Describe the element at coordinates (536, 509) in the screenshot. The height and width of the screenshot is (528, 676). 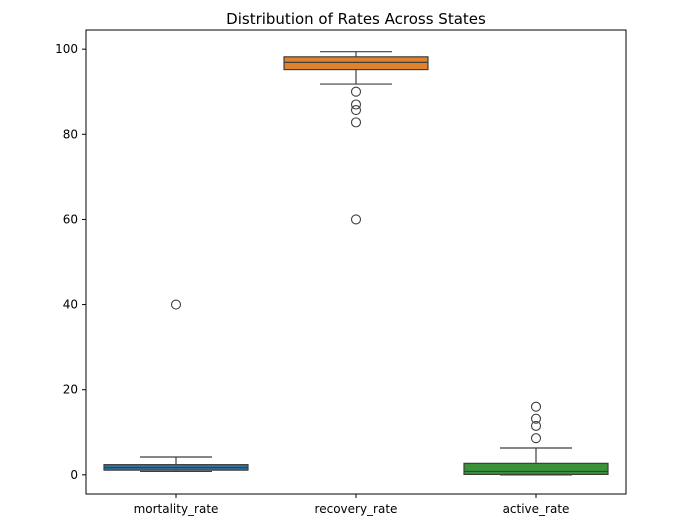
I see `x-tick-label: active_rate` at that location.